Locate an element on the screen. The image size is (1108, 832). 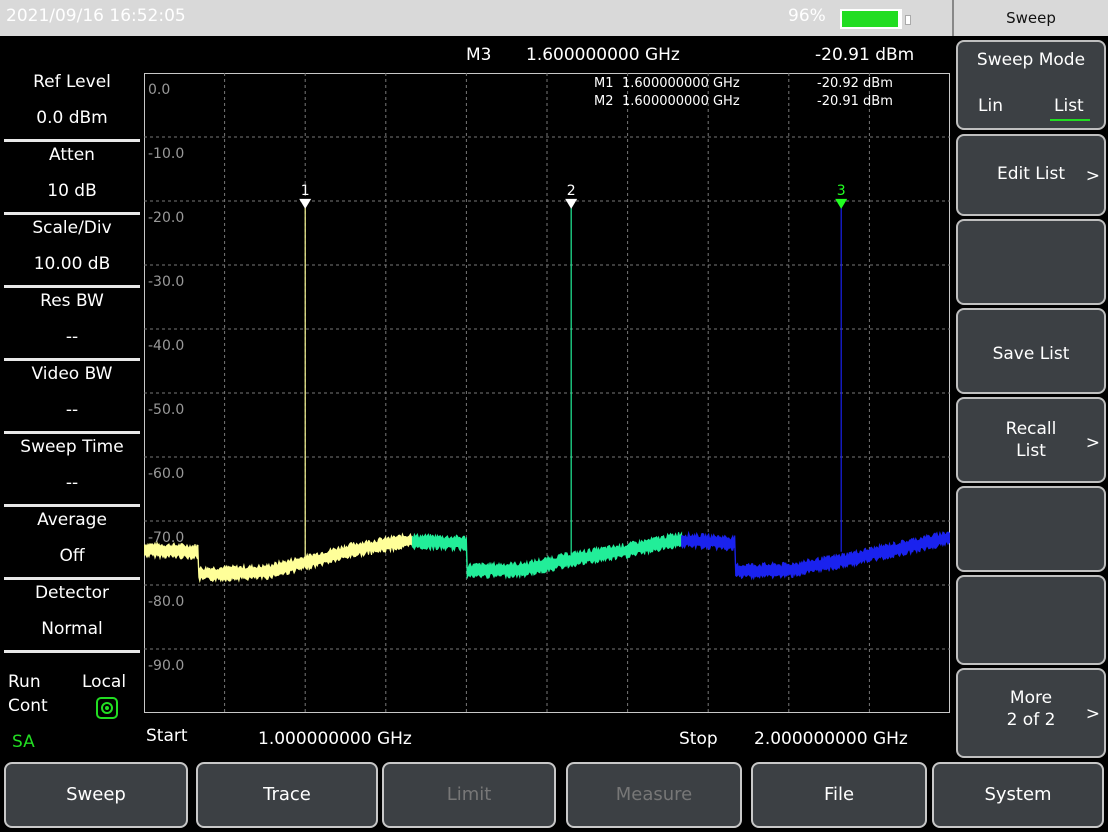
param-value: 10 dB is located at coordinates (72, 191).